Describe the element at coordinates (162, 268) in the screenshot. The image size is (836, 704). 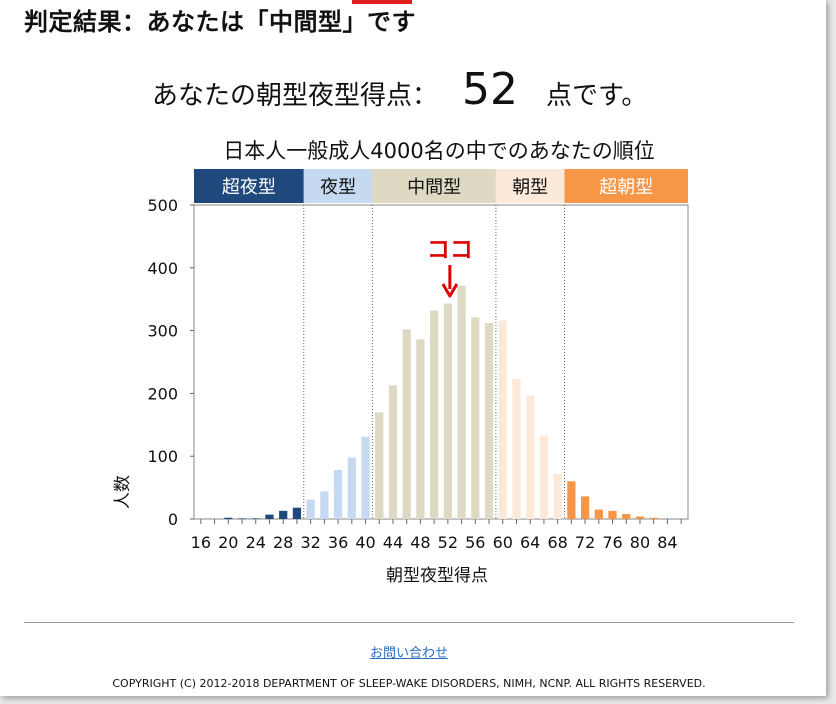
I see `y-tick-label: 400` at that location.